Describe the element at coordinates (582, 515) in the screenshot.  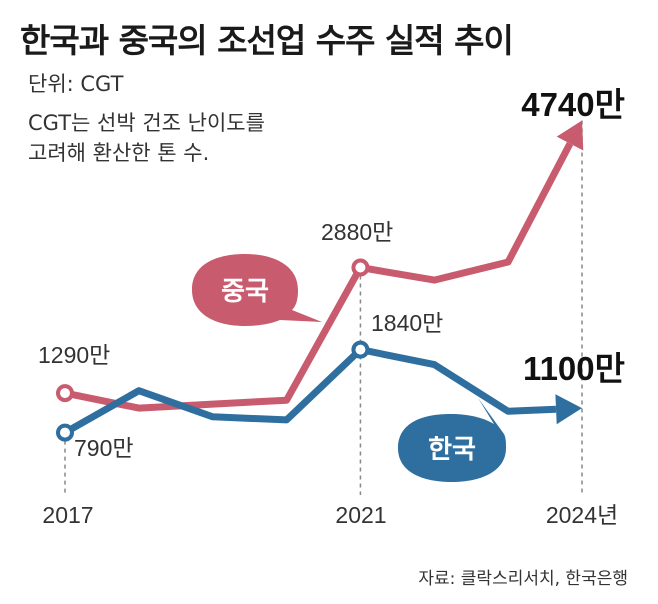
I see `x-tick-2024: 2024년` at that location.